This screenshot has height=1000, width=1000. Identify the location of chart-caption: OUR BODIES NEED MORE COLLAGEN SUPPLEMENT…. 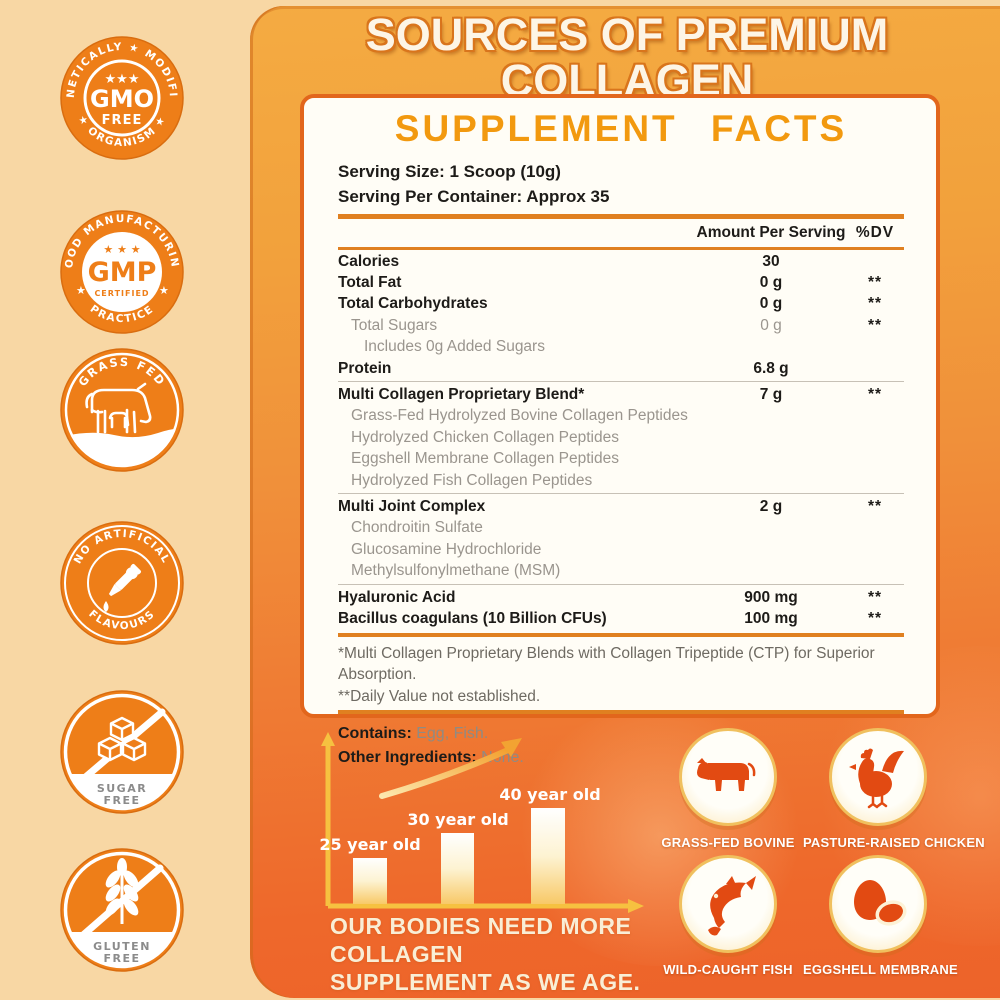
(485, 954).